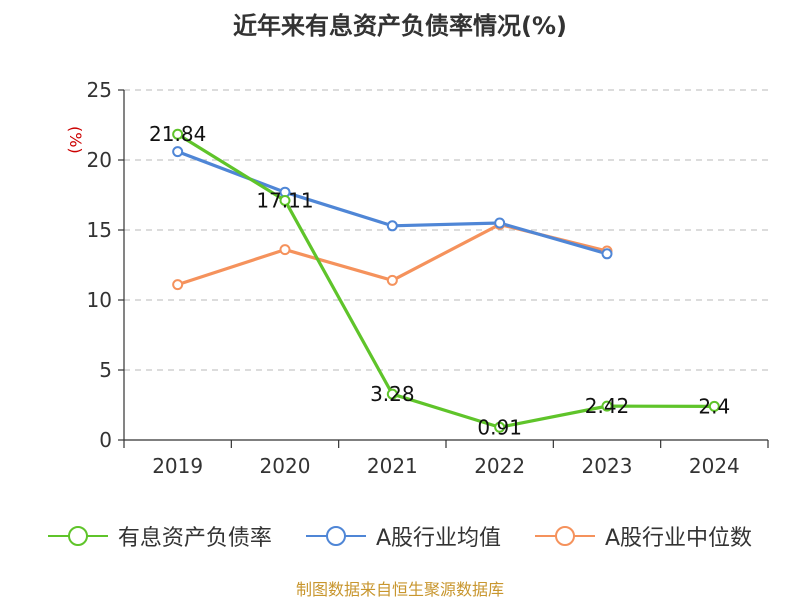 The height and width of the screenshot is (600, 800). Describe the element at coordinates (499, 466) in the screenshot. I see `x-tick-label: 2022` at that location.